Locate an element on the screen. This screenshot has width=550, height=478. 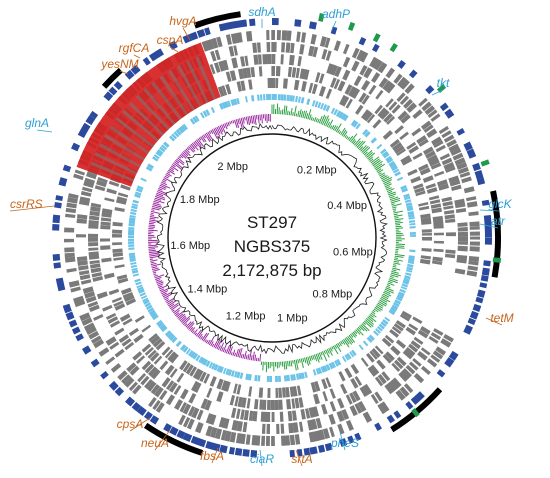
green-marker is located at coordinates (394, 47).